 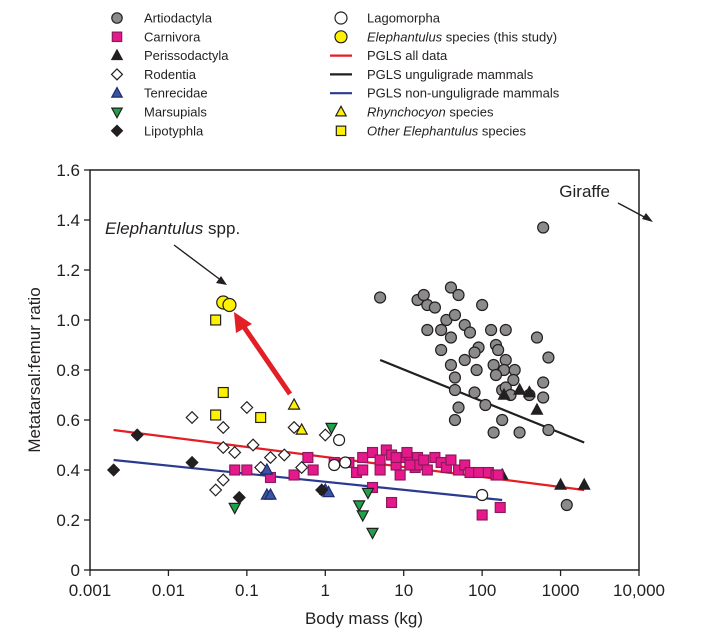 What do you see at coordinates (174, 130) in the screenshot?
I see `legend-lipotyphla-label: Lipotyphla` at bounding box center [174, 130].